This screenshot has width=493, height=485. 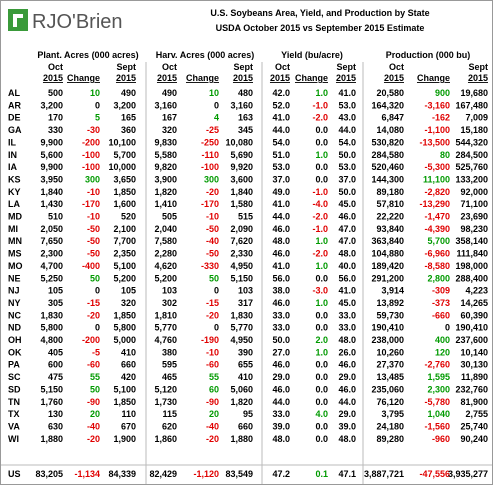 What do you see at coordinates (14, 474) in the screenshot?
I see `state: US` at bounding box center [14, 474].